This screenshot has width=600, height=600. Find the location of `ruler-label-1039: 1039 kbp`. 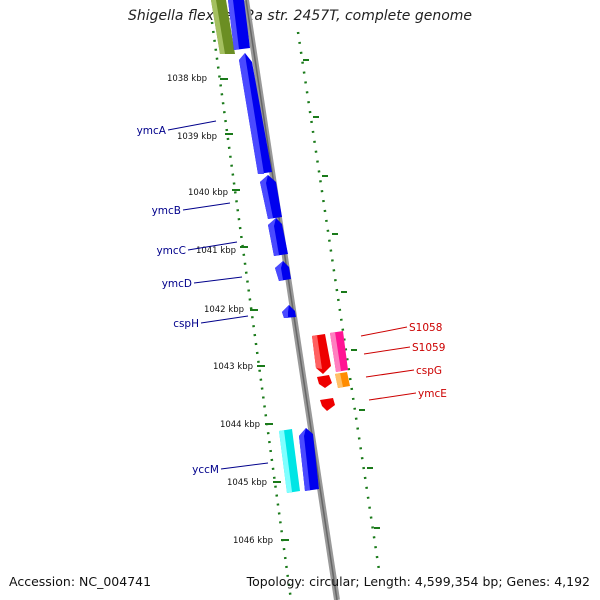

ruler-label-1039: 1039 kbp is located at coordinates (197, 137).